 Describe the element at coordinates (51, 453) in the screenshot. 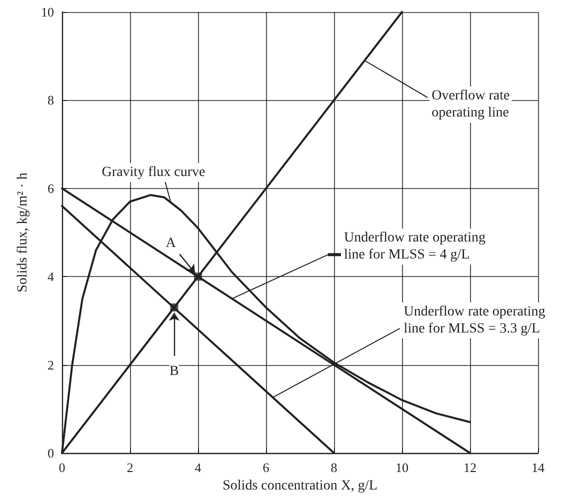

I see `y-tick-label: 0` at that location.